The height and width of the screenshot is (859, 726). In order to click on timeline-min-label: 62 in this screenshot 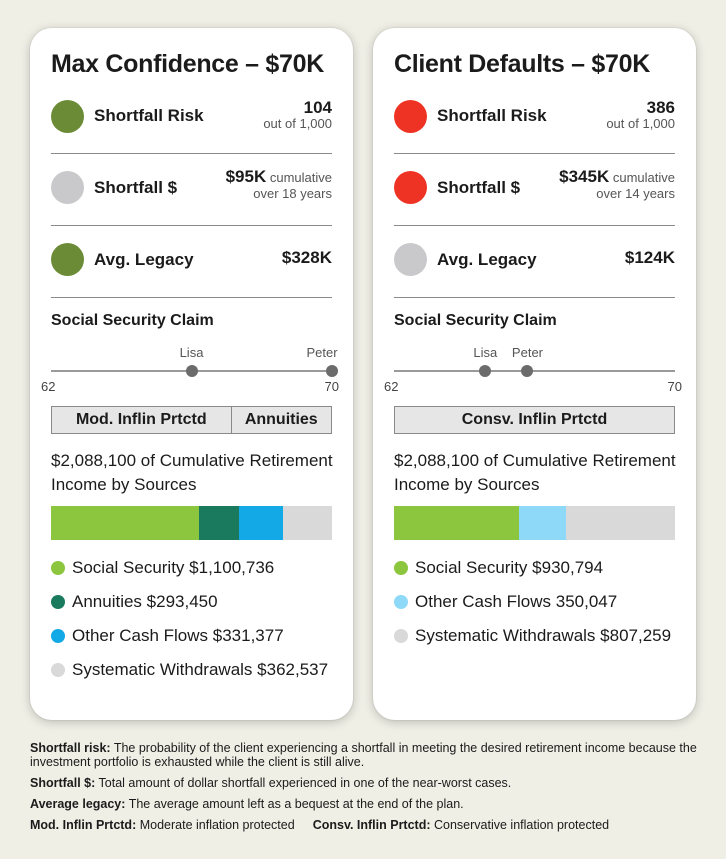, I will do `click(391, 386)`.